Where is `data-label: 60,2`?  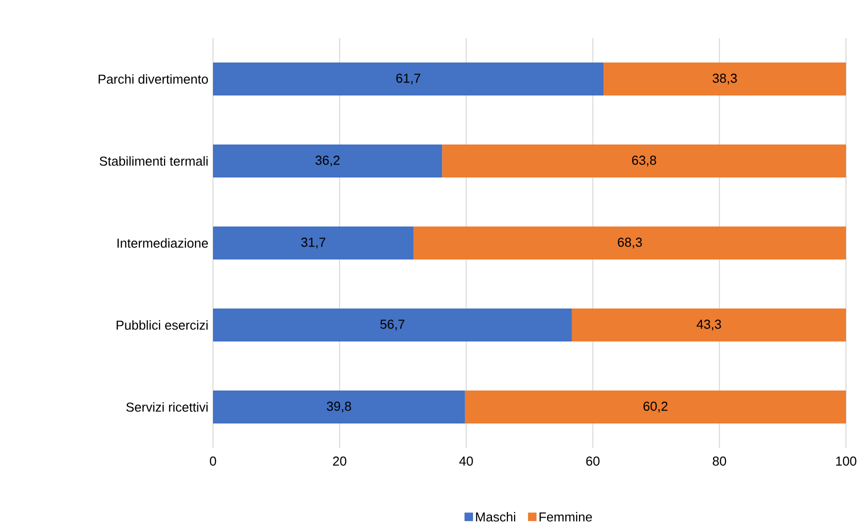 data-label: 60,2 is located at coordinates (656, 407).